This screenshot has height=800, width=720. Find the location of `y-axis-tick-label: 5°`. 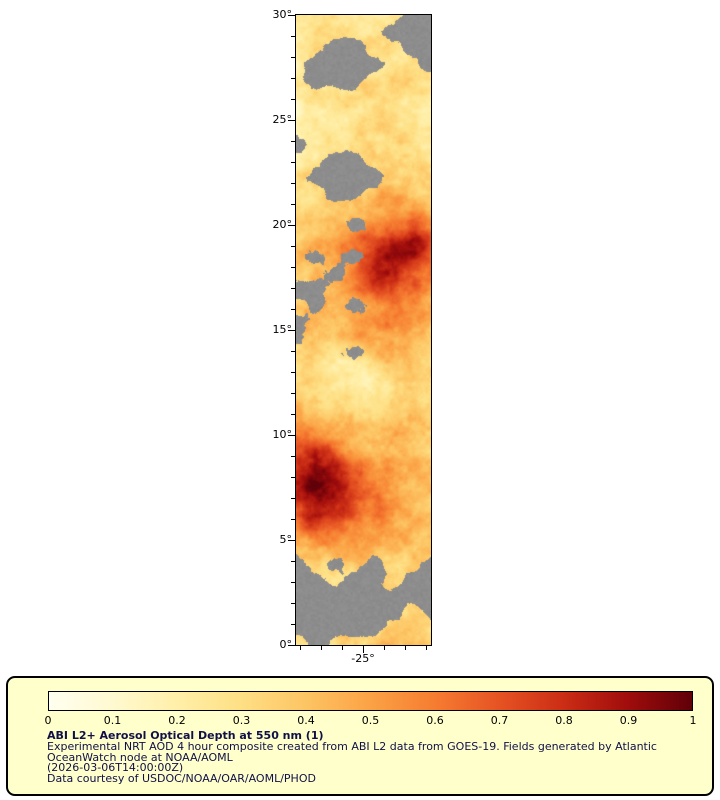

y-axis-tick-label: 5° is located at coordinates (286, 539).